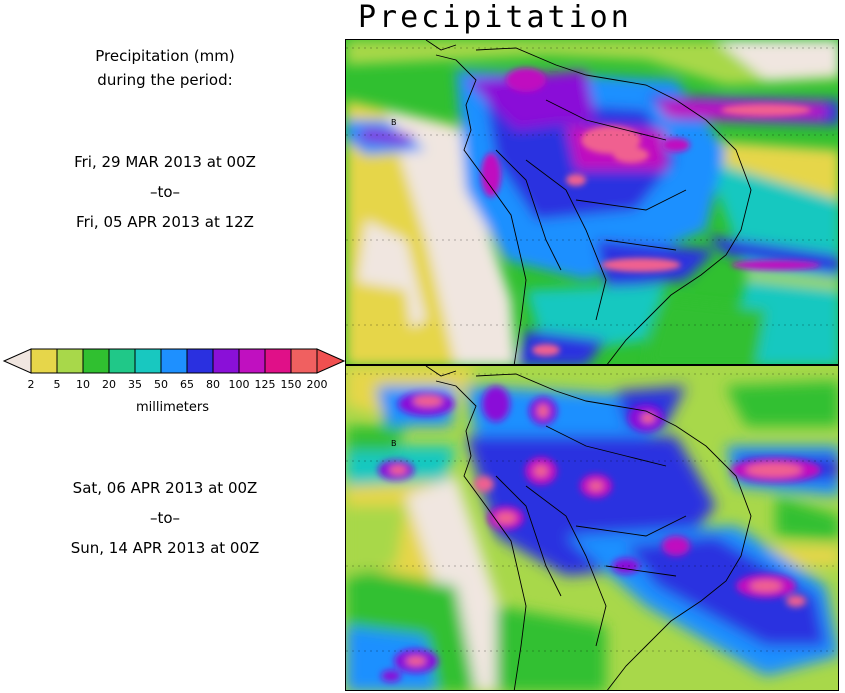  What do you see at coordinates (31, 384) in the screenshot?
I see `legend-tick-label: 2` at bounding box center [31, 384].